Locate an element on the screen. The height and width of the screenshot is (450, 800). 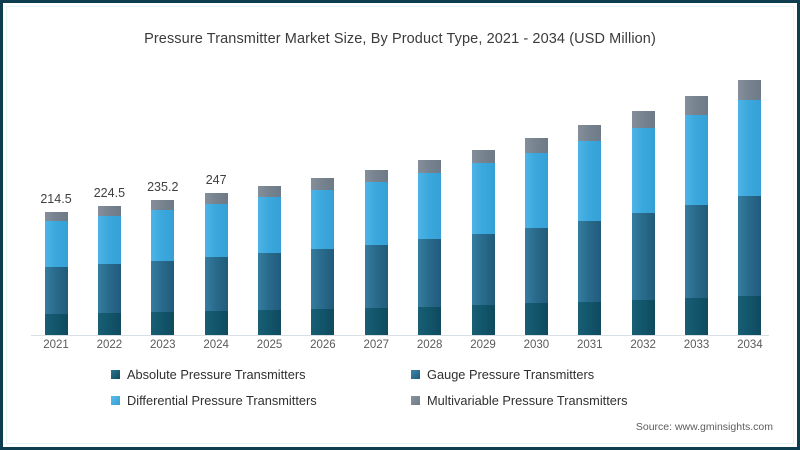
legend-item: Gauge Pressure Transmitters is located at coordinates (561, 374).